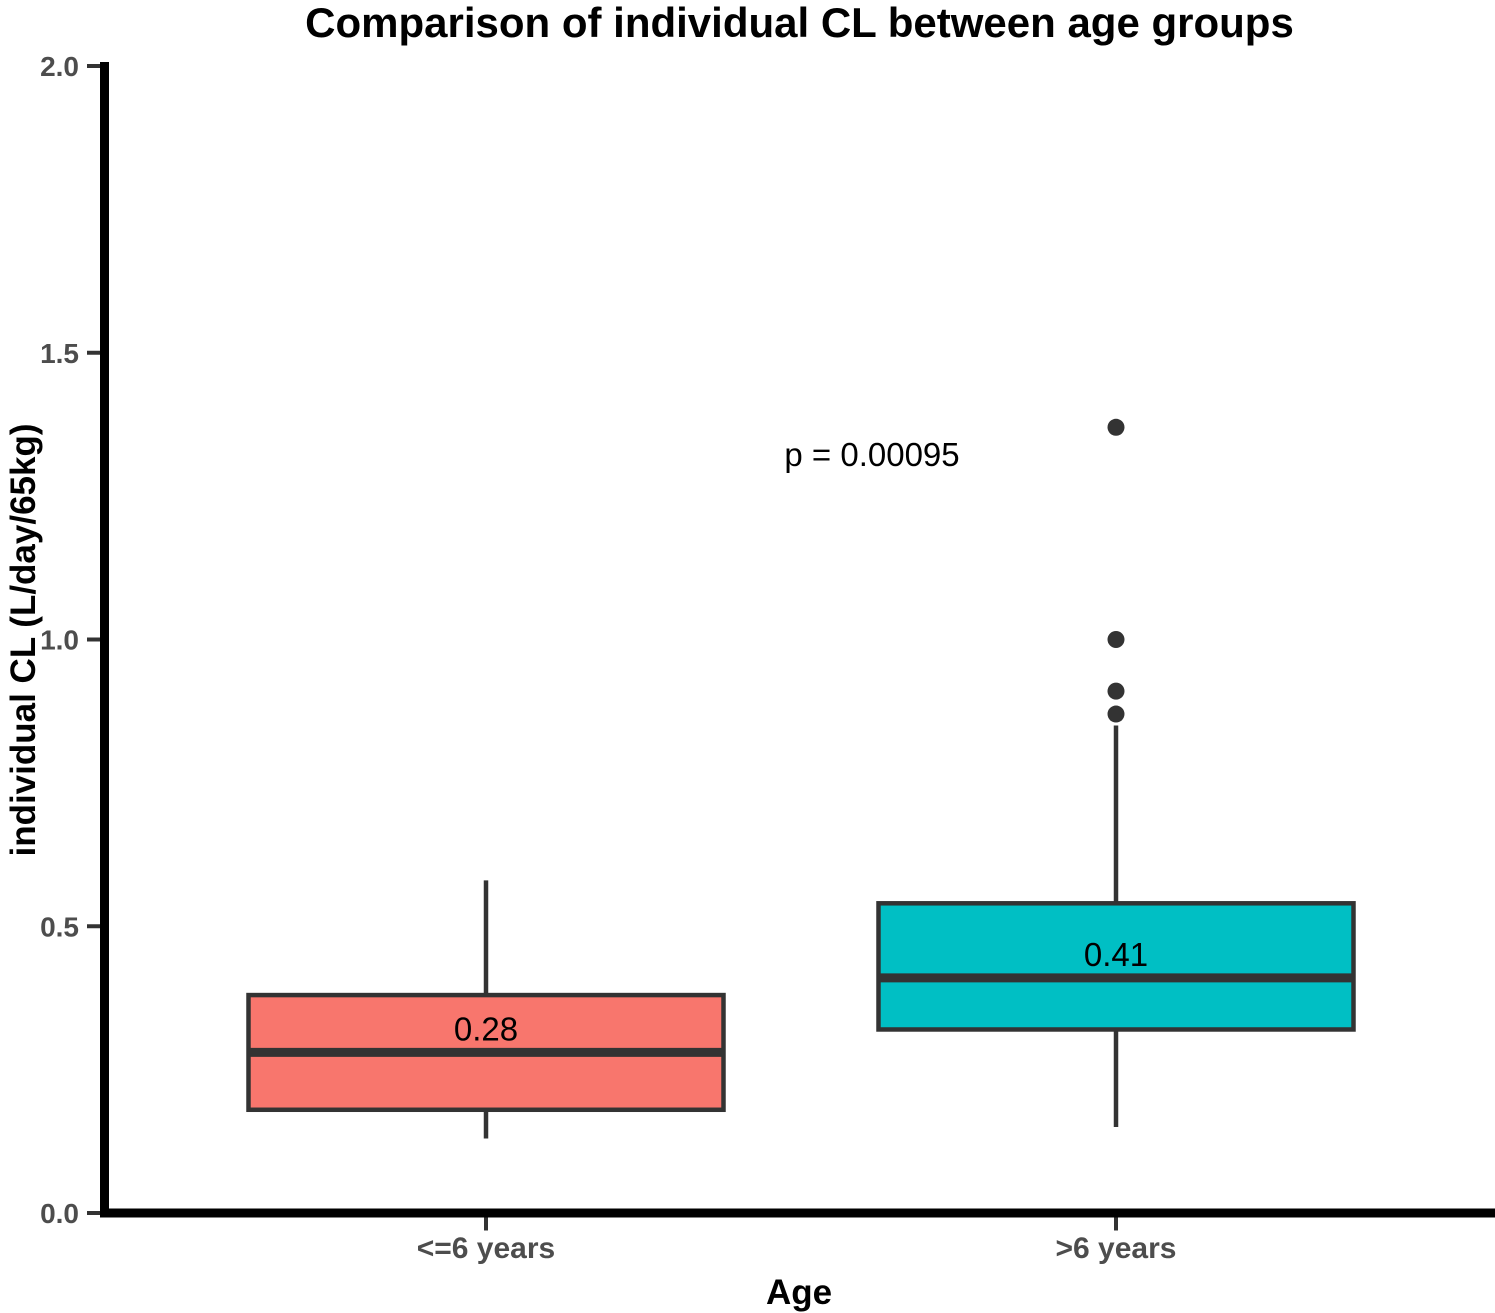 The height and width of the screenshot is (1313, 1495). Describe the element at coordinates (59, 353) in the screenshot. I see `y-axis-tick-label: 1.5` at that location.